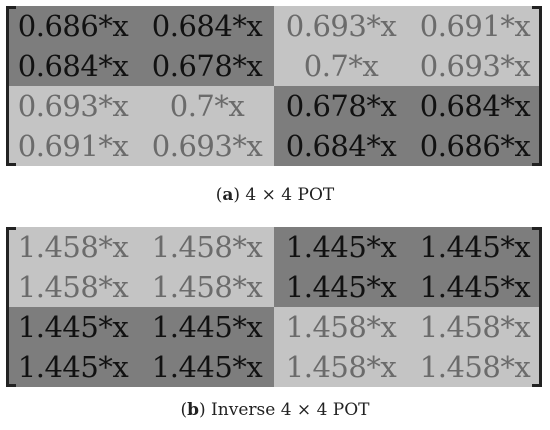 Image resolution: width=550 pixels, height=430 pixels. I want to click on caption-letter: a, so click(228, 195).